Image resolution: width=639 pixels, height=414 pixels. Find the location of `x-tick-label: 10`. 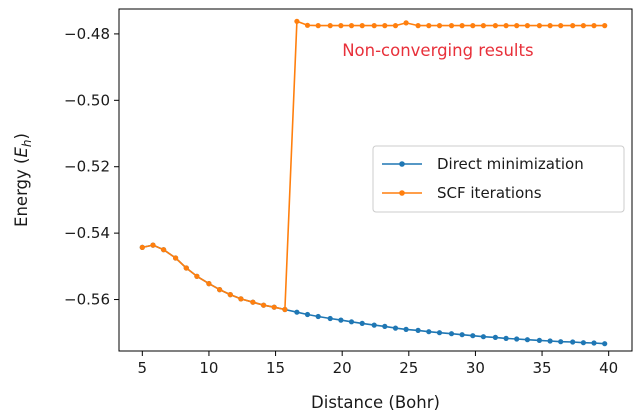

x-tick-label: 10 is located at coordinates (208, 368).